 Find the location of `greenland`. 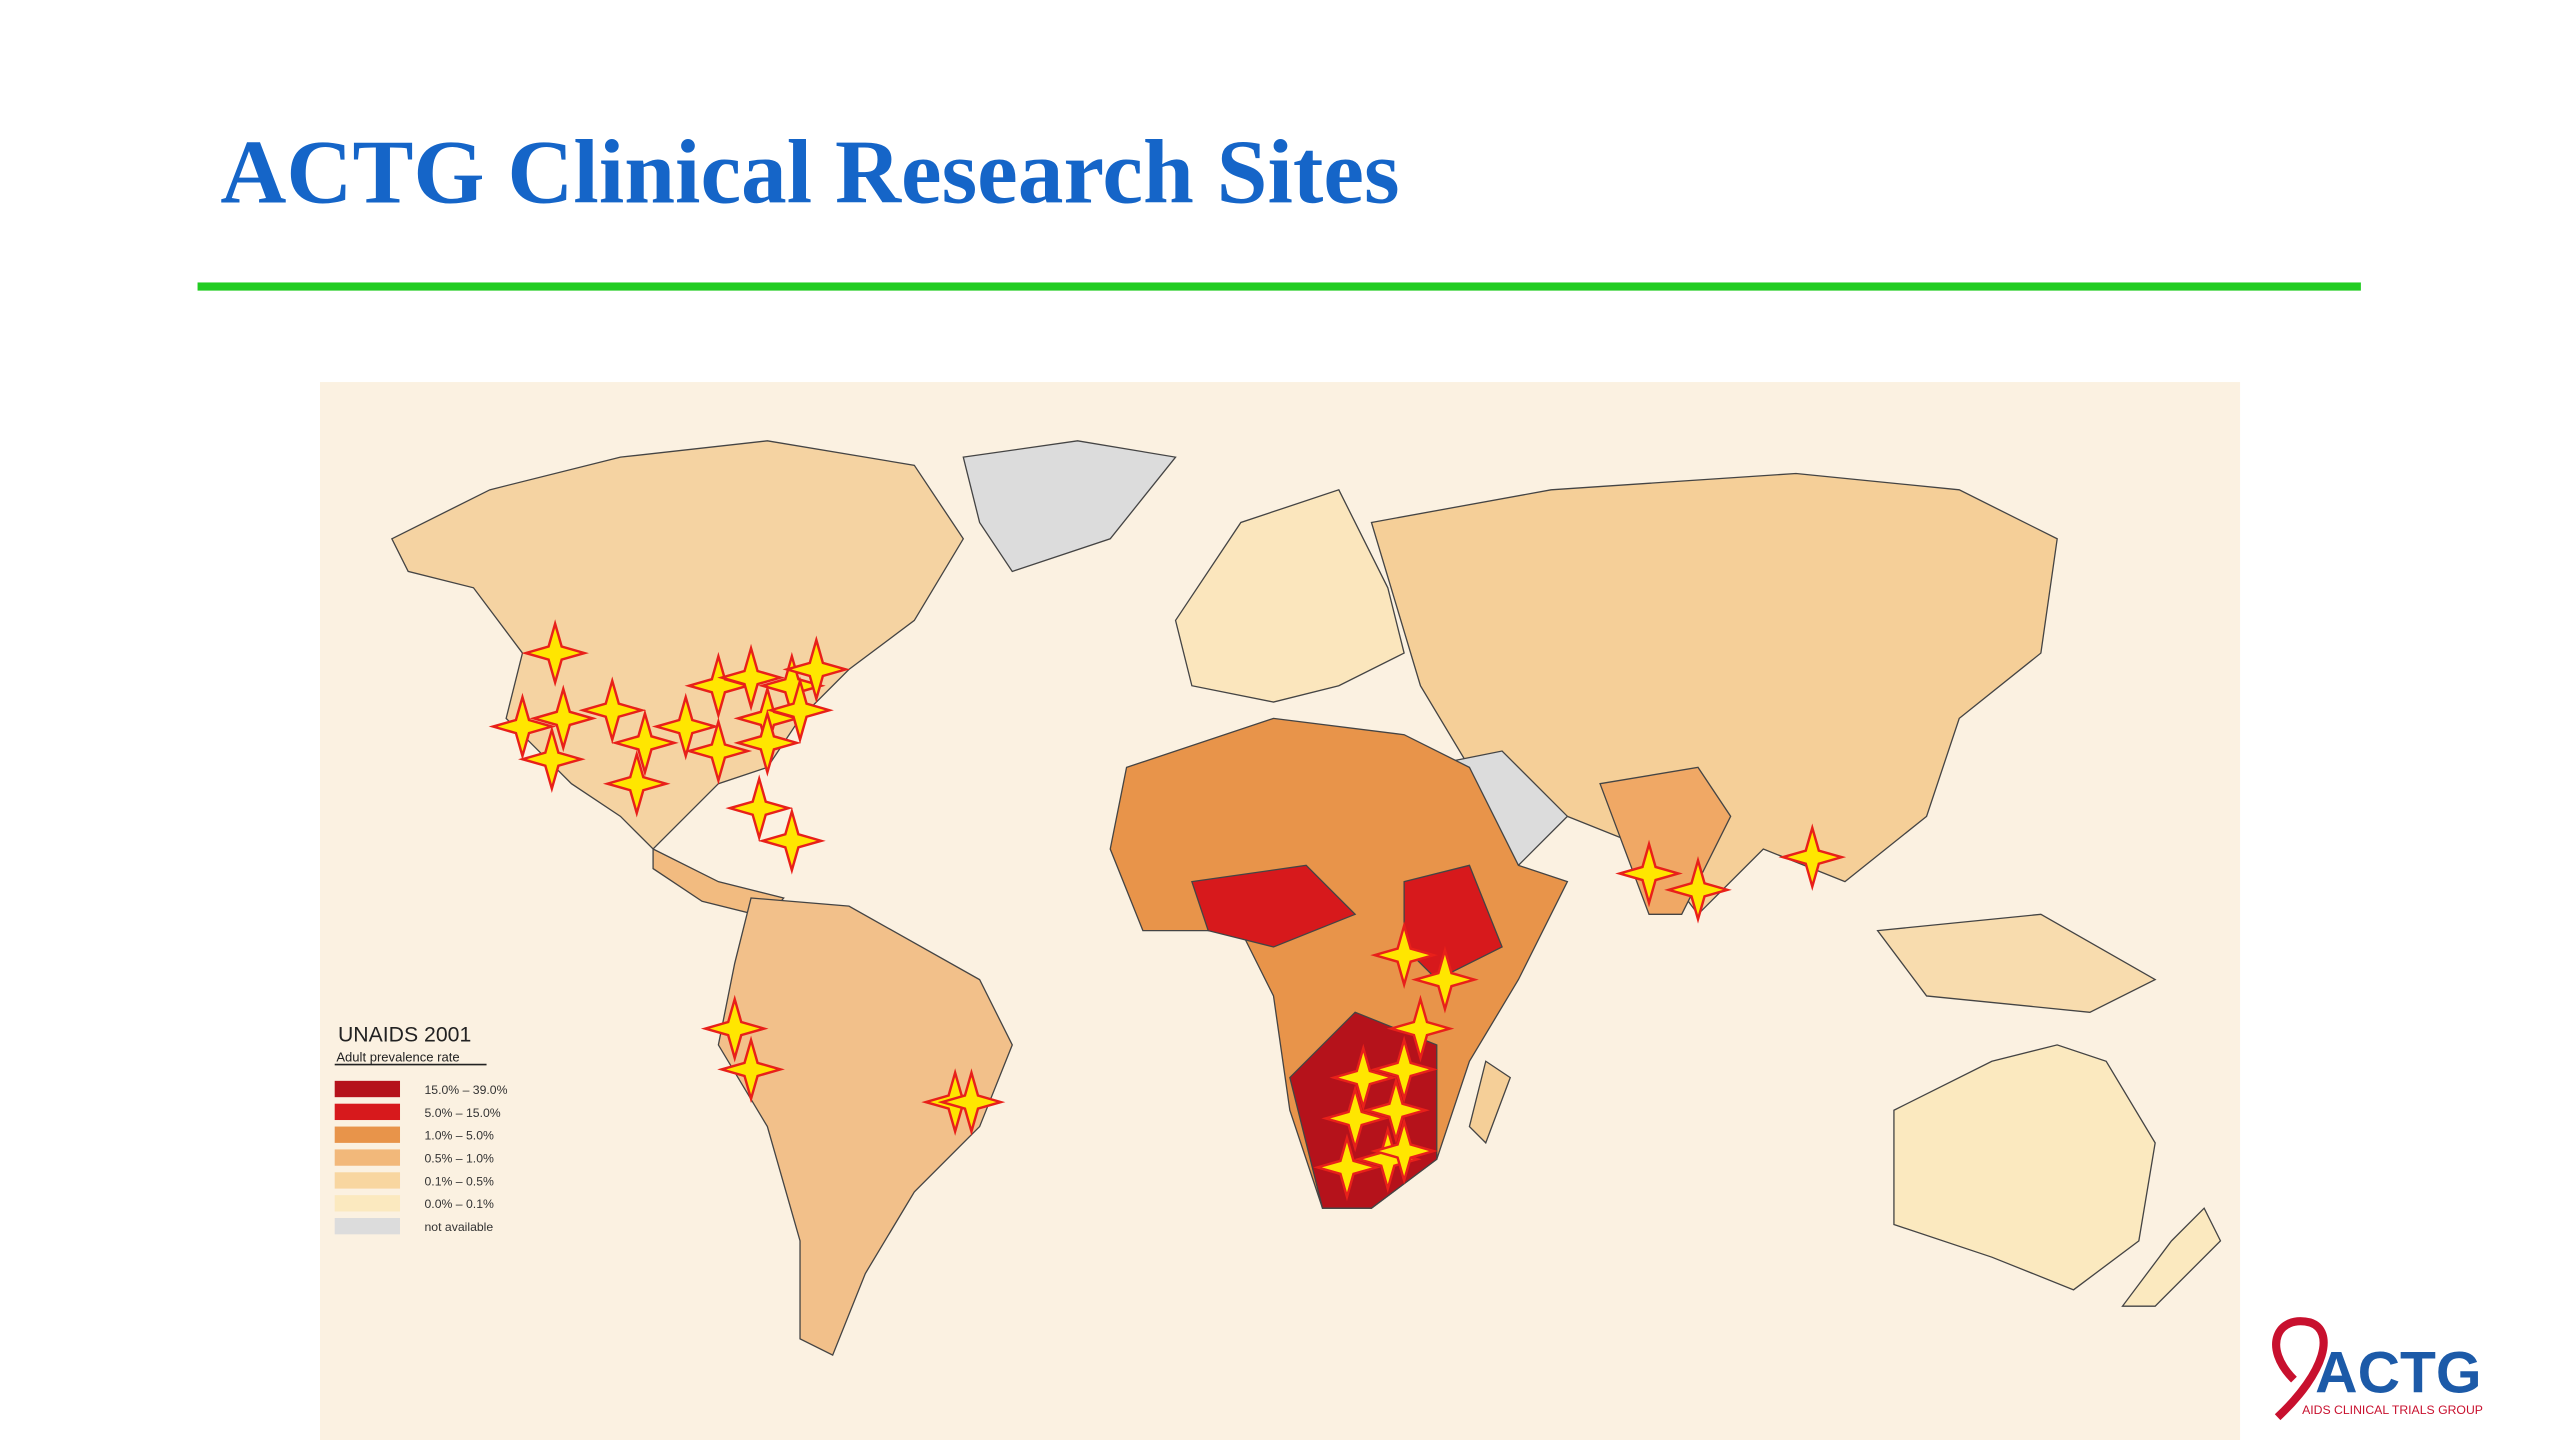

greenland is located at coordinates (1069, 506).